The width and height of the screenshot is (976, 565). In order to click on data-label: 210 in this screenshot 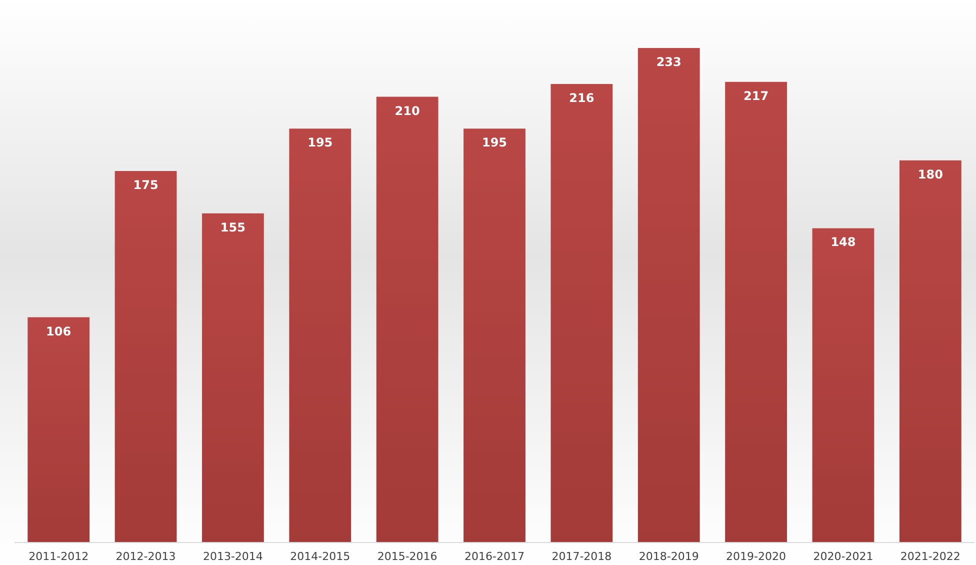, I will do `click(407, 111)`.